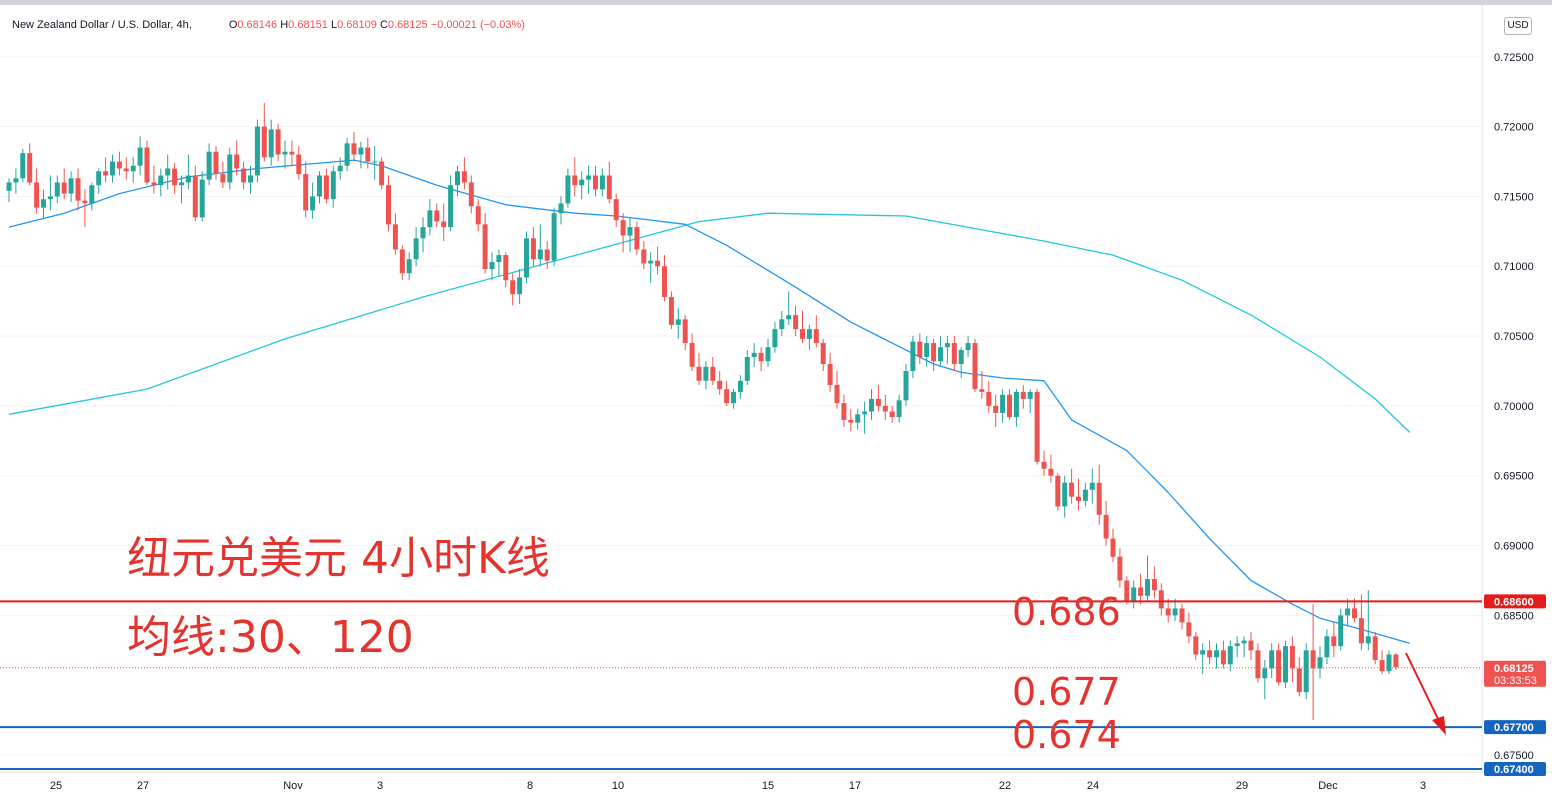  What do you see at coordinates (102, 25) in the screenshot?
I see `symbol-title: New Zealand Dollar / U.S. Dollar, 4h,` at bounding box center [102, 25].